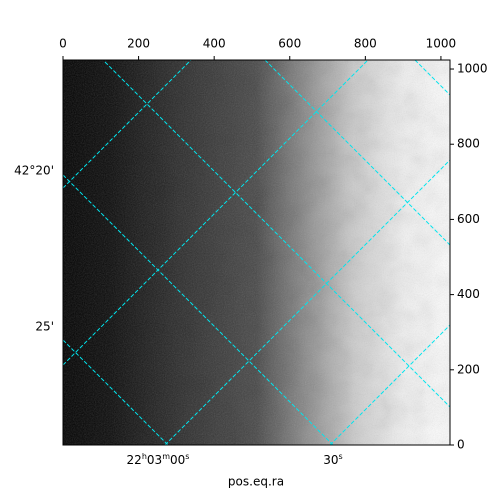 The height and width of the screenshot is (504, 500). I want to click on y-tick-label: 0, so click(461, 445).